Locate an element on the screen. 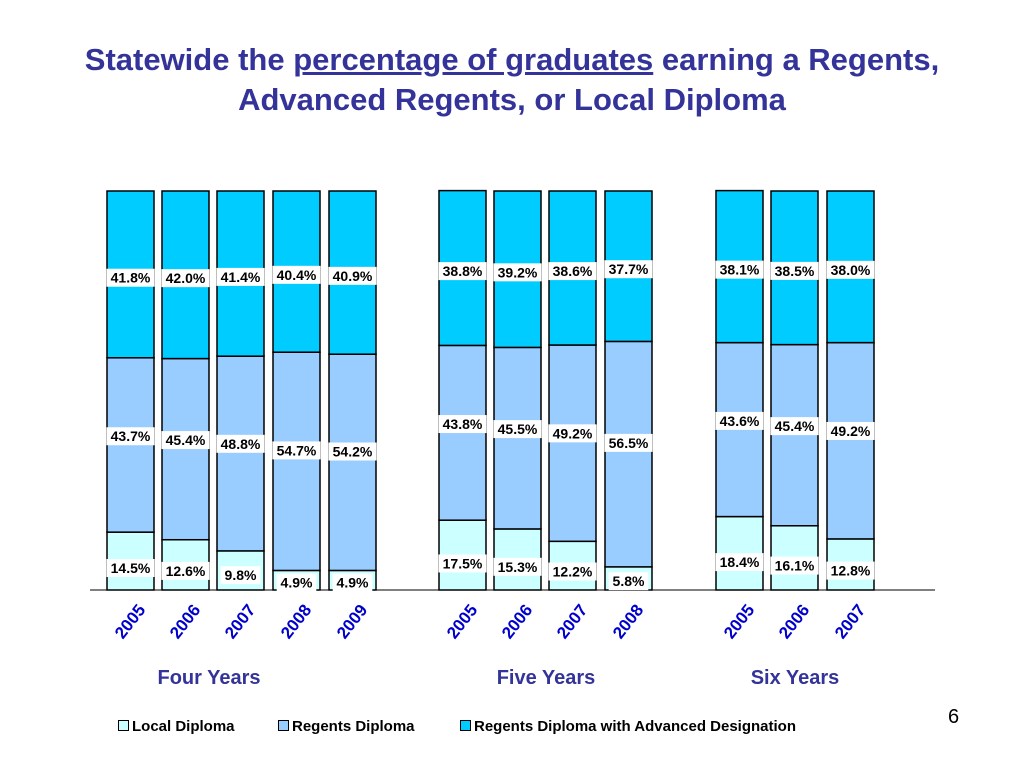 The image size is (1024, 768). year-label-0-2006: 2006 is located at coordinates (185, 622).